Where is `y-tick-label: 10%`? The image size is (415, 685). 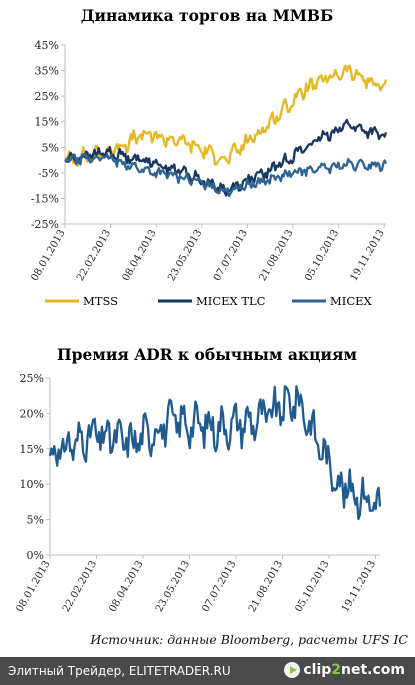
y-tick-label: 10% is located at coordinates (32, 484).